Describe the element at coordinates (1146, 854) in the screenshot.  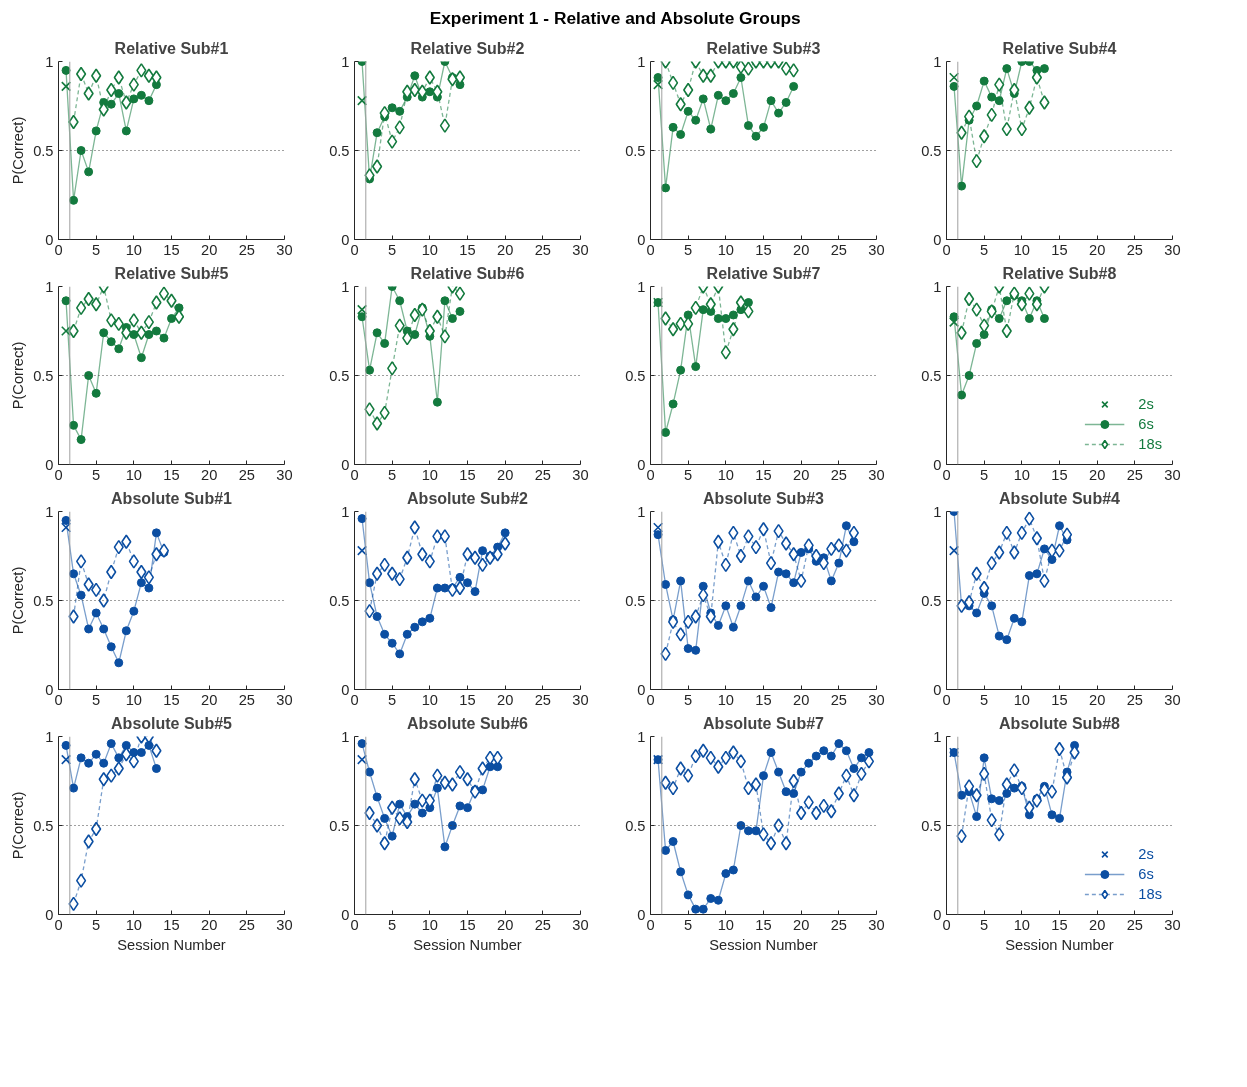
I see `legend-label: 2s` at that location.